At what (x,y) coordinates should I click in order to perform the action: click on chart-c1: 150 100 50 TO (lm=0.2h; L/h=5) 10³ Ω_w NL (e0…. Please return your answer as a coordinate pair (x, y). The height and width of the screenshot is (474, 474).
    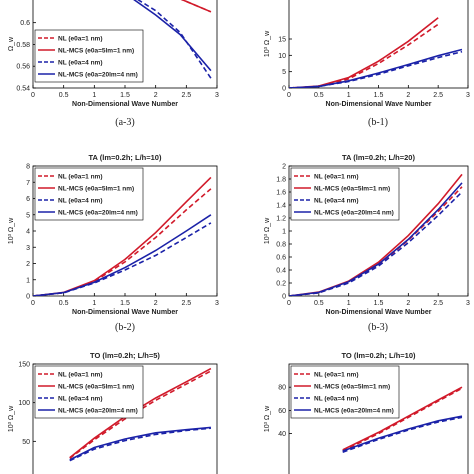
    Looking at the image, I should click on (113, 412).